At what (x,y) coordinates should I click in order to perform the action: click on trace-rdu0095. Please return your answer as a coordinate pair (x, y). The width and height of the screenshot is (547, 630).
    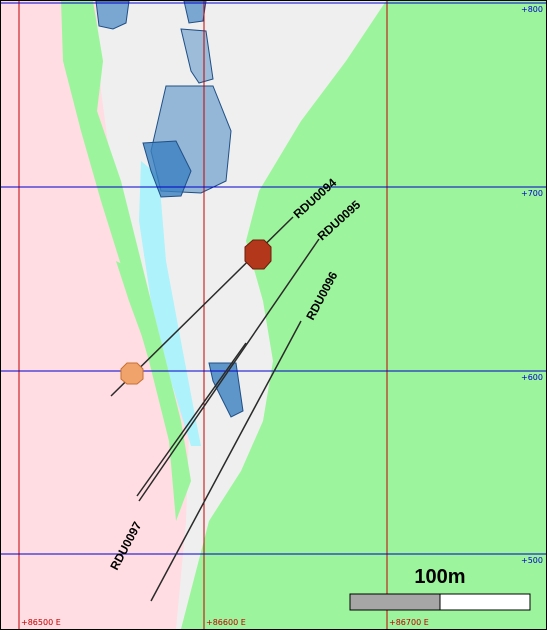
    Looking at the image, I should click on (229, 370).